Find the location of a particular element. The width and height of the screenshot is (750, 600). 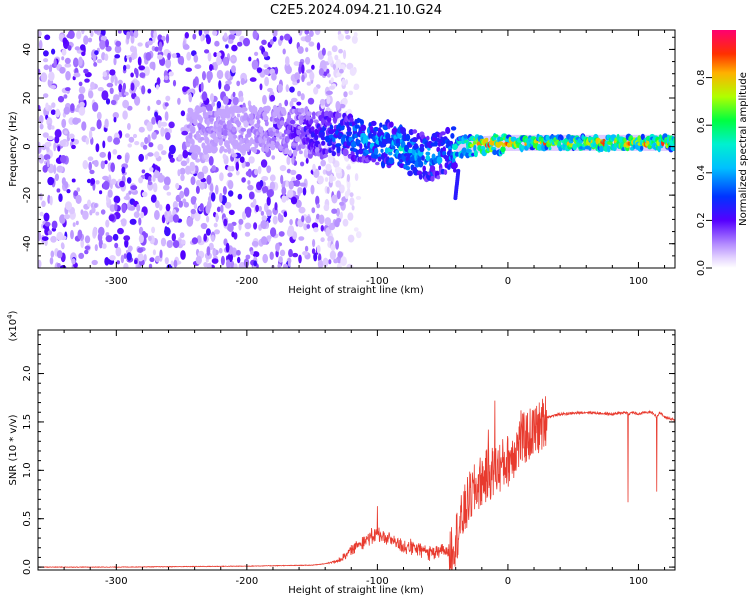

y-tick-label: -40 is located at coordinates (27, 244).